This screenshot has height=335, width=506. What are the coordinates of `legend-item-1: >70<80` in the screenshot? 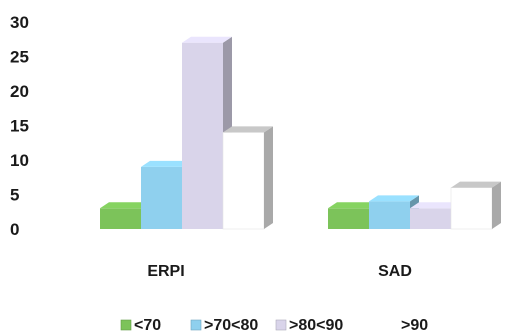 It's located at (224, 325).